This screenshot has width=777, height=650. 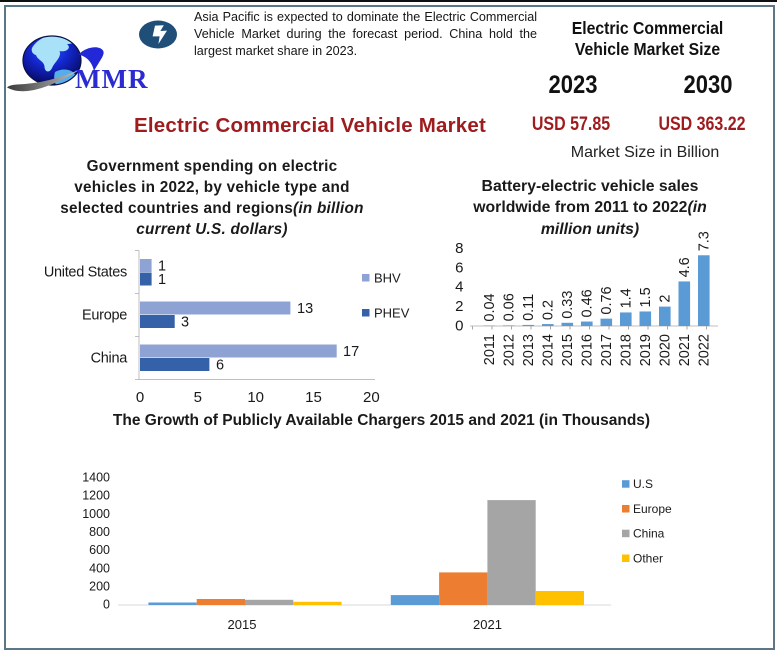 What do you see at coordinates (459, 287) in the screenshot?
I see `svg-text: 4` at bounding box center [459, 287].